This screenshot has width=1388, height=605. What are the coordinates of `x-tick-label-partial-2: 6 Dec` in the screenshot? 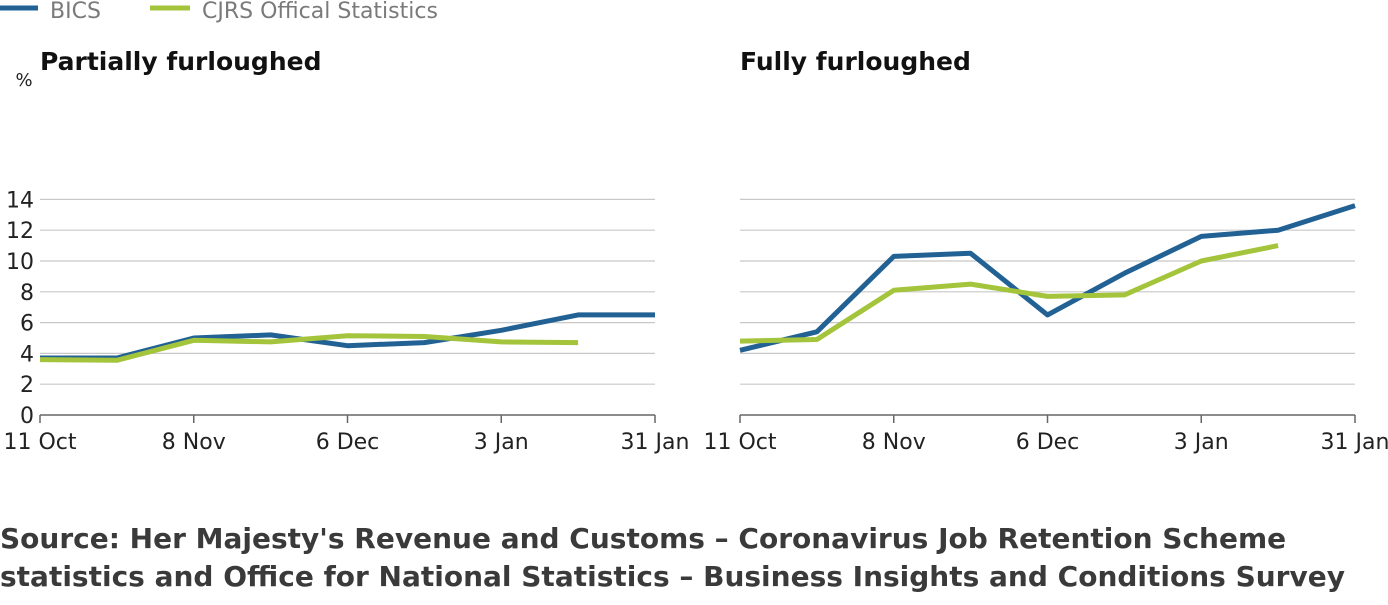 It's located at (348, 442).